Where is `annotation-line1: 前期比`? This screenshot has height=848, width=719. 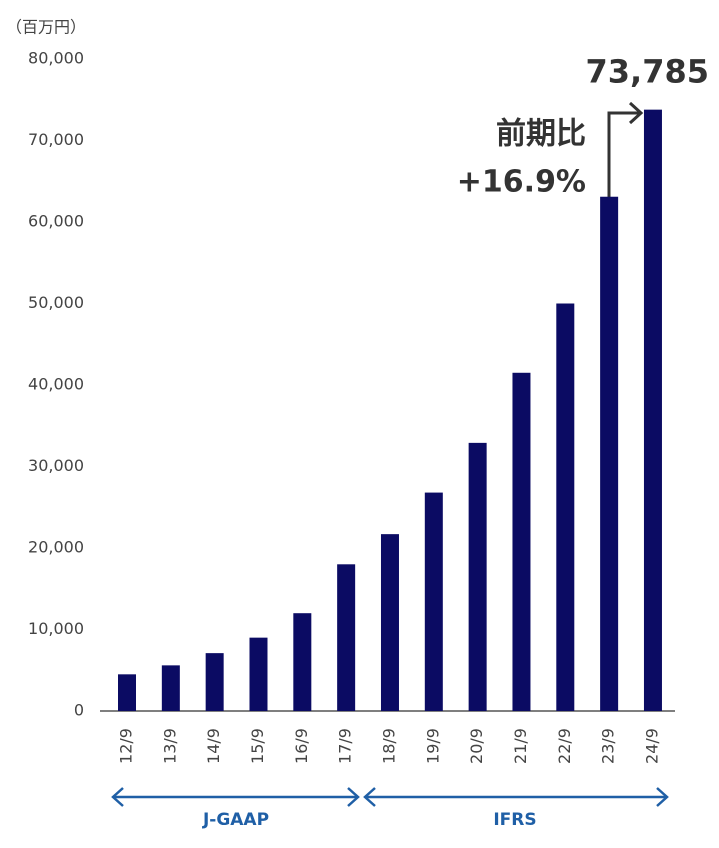
annotation-line1: 前期比 is located at coordinates (541, 134).